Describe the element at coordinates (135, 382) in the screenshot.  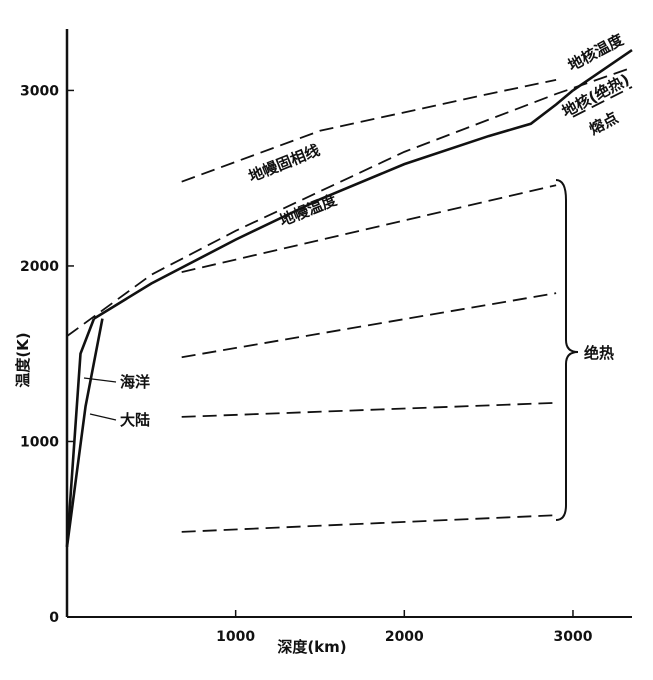
I see `series-label: 海洋` at that location.